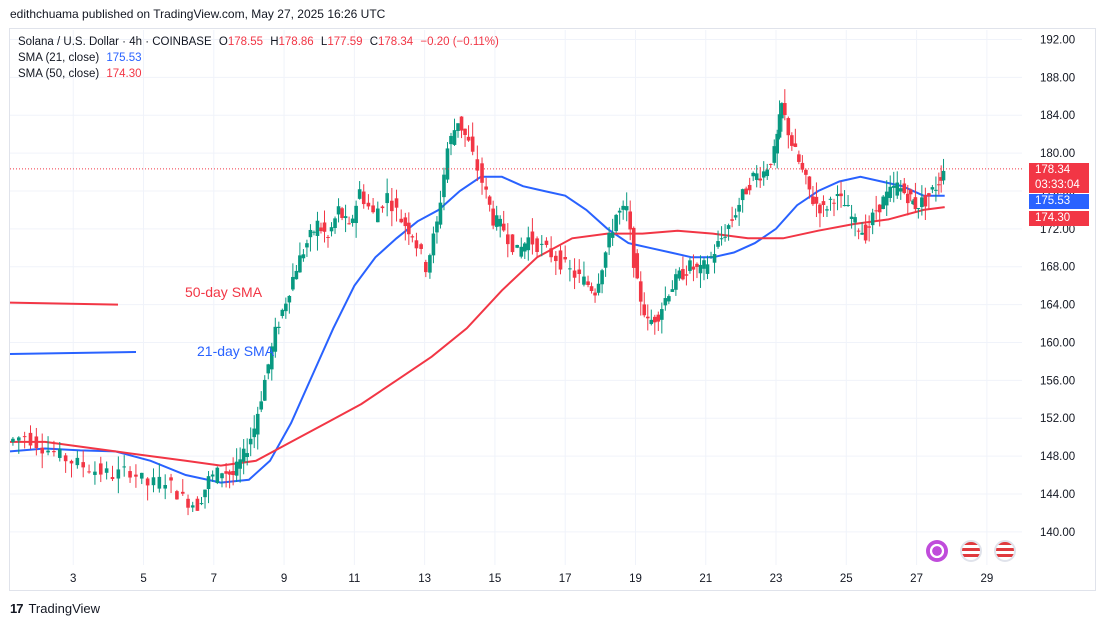 The image size is (1104, 627). Describe the element at coordinates (1057, 185) in the screenshot. I see `bar-countdown: 03:33:04` at that location.